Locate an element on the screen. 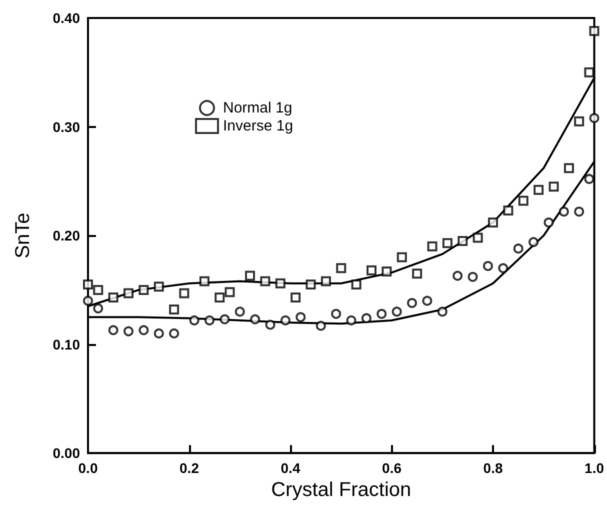 The height and width of the screenshot is (505, 607). x-tick-label: 0.4 is located at coordinates (290, 468).